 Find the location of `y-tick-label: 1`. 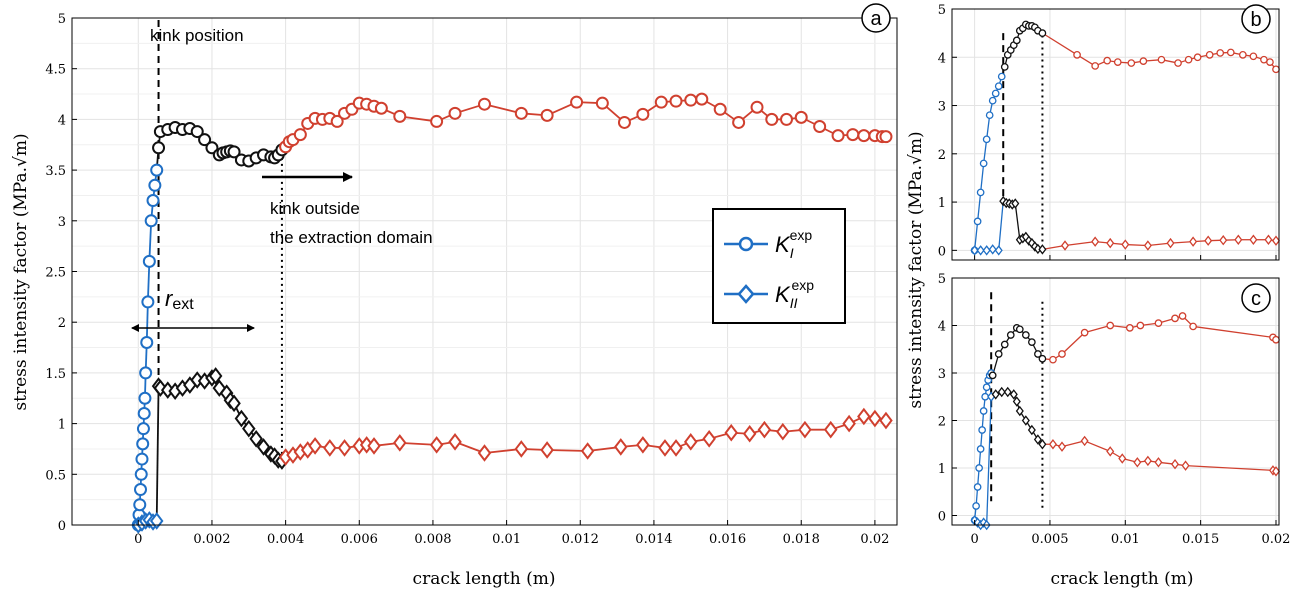

y-tick-label: 1 is located at coordinates (62, 425).